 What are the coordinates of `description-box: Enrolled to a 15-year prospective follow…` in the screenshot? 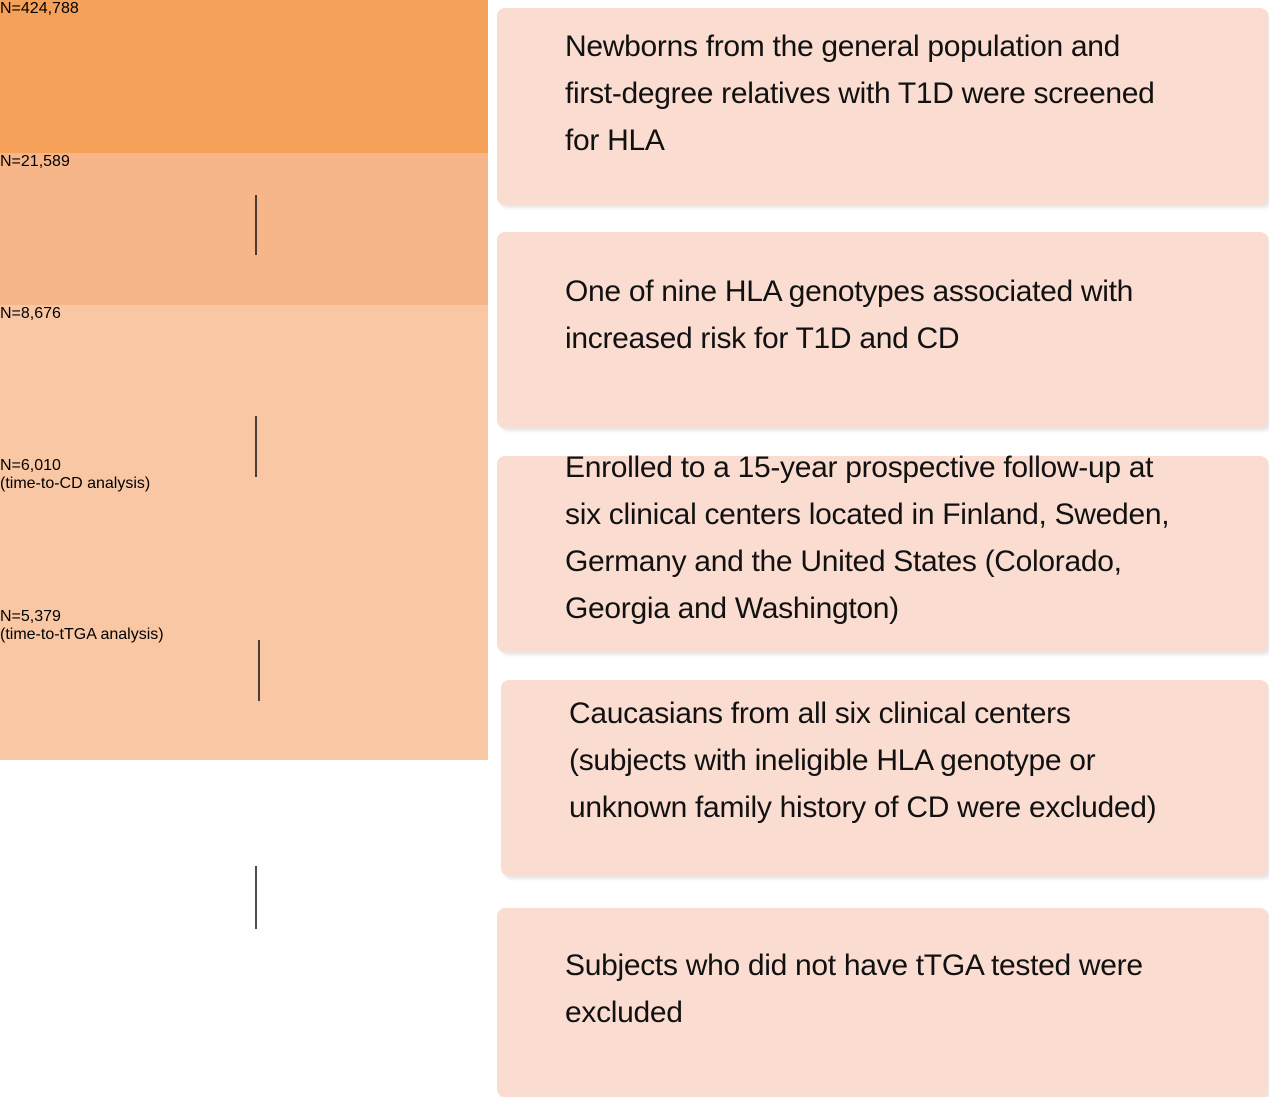 It's located at (882, 551).